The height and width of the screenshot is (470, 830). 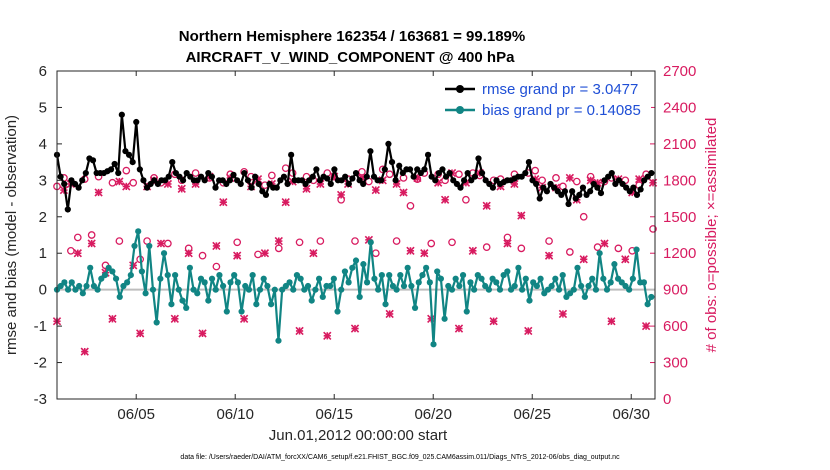 I want to click on x-axis-label: Jun.01,2012 00:00:00 start, so click(x=358, y=435).